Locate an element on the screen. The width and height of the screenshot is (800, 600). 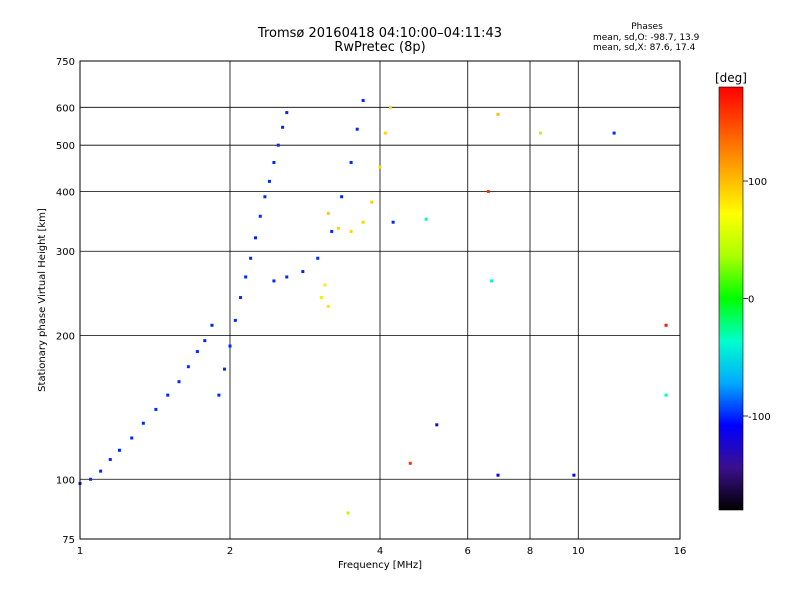
y-tick-label: 200 is located at coordinates (65, 336).